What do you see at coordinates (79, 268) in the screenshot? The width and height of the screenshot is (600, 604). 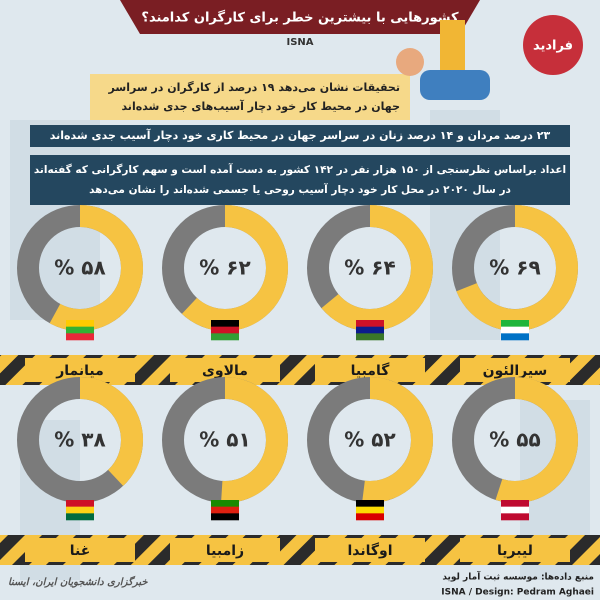 I see `percent-label: % ۵۸` at bounding box center [79, 268].